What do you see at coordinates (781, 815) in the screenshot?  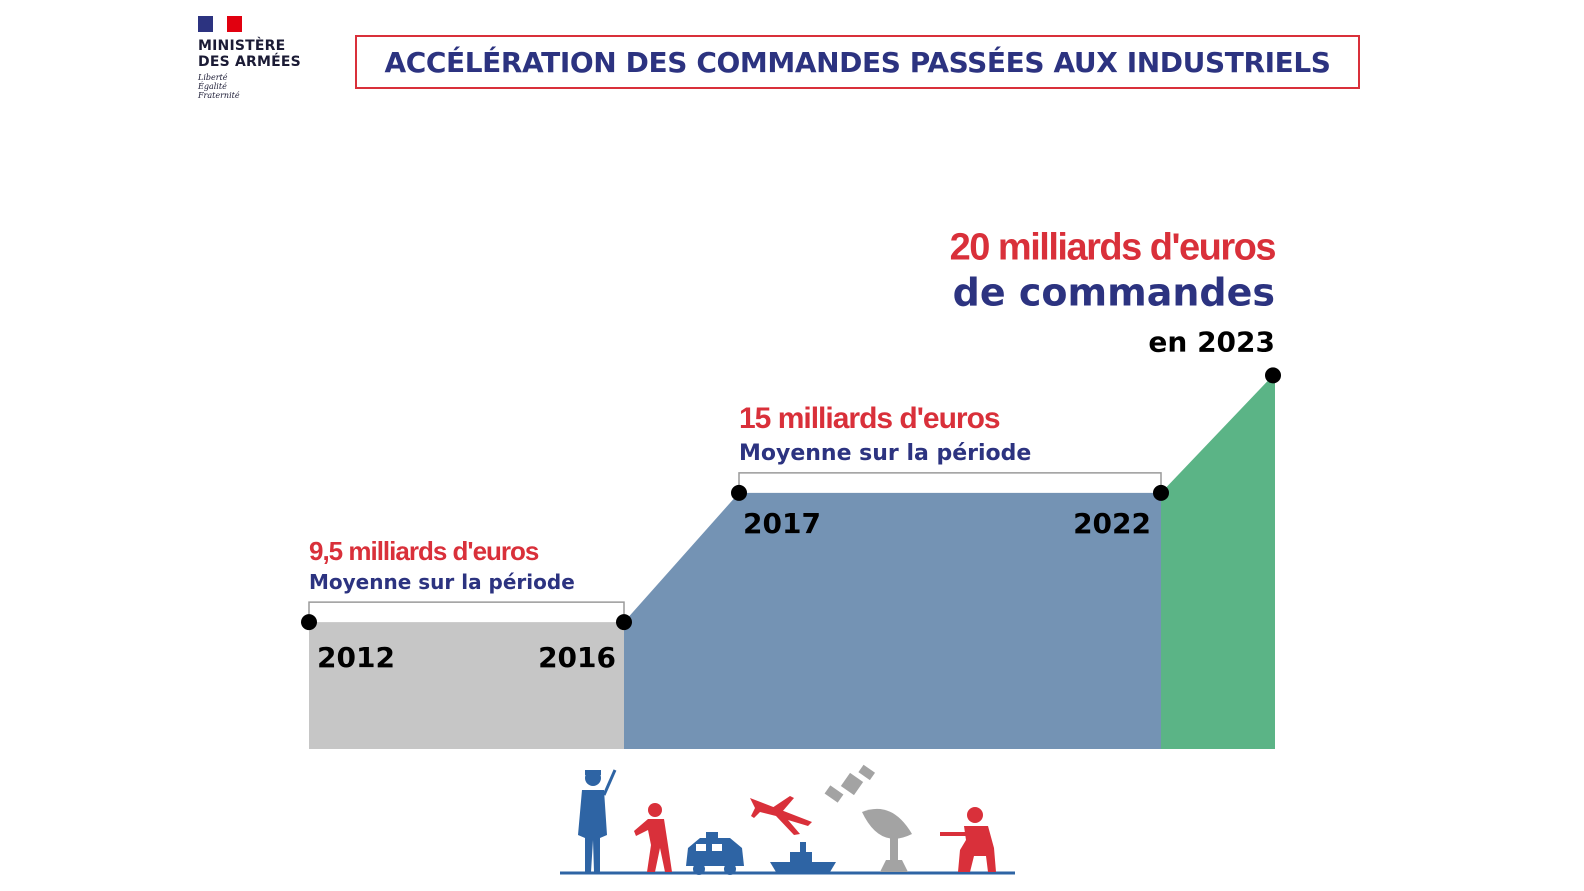 I see `aircraft-icon` at bounding box center [781, 815].